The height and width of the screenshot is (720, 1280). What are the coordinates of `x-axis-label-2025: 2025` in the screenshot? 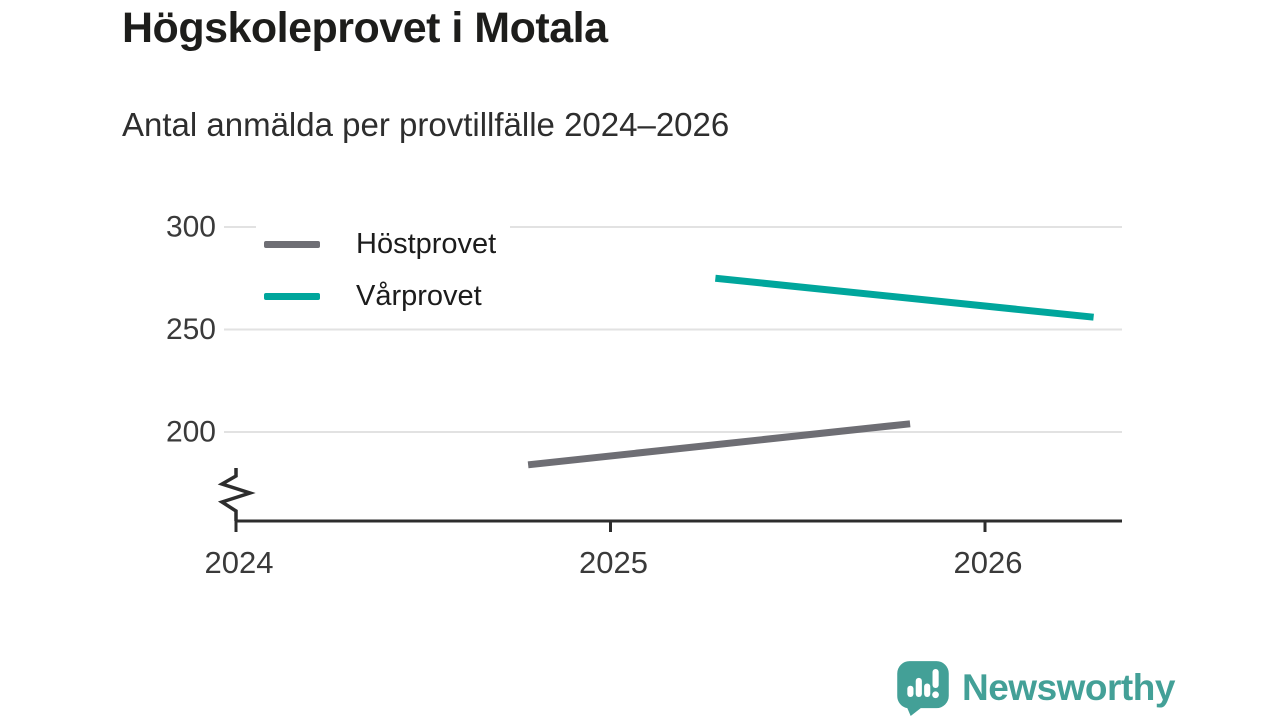 It's located at (613, 562).